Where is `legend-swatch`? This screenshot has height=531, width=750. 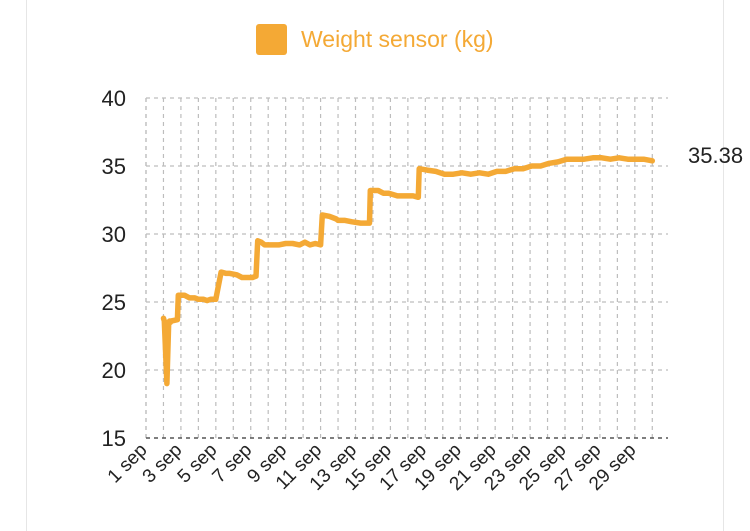 legend-swatch is located at coordinates (271, 39).